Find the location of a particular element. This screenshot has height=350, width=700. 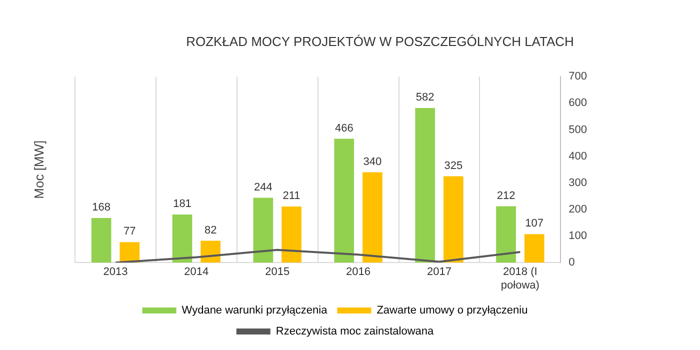

data-label: 211 is located at coordinates (291, 196).